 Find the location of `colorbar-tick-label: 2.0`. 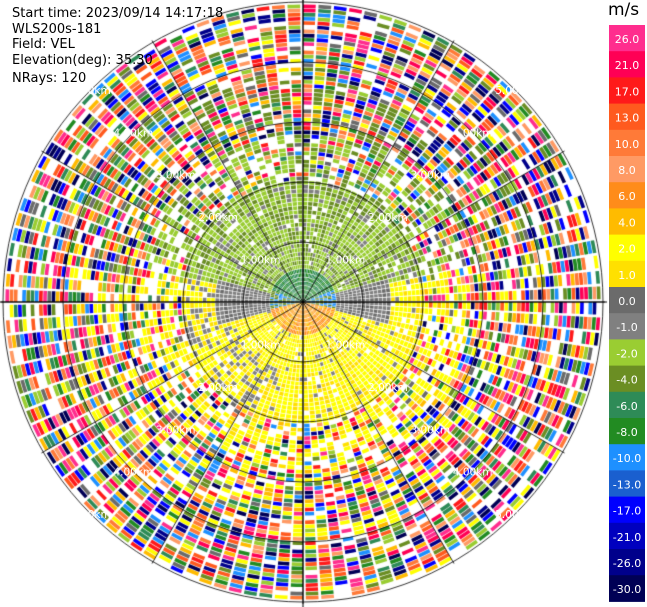

colorbar-tick-label: 2.0 is located at coordinates (627, 249).